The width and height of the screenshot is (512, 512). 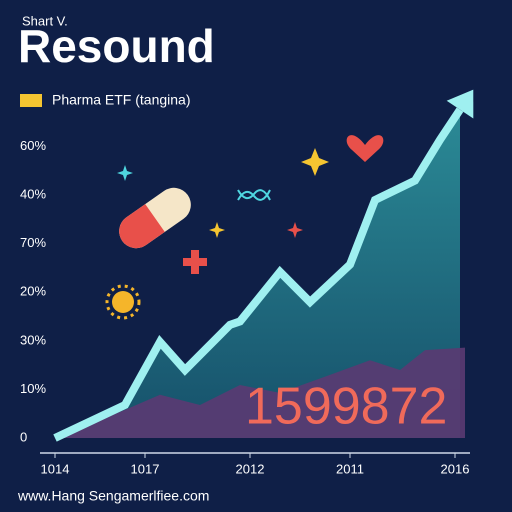 I want to click on legend-swatch, so click(x=31, y=100).